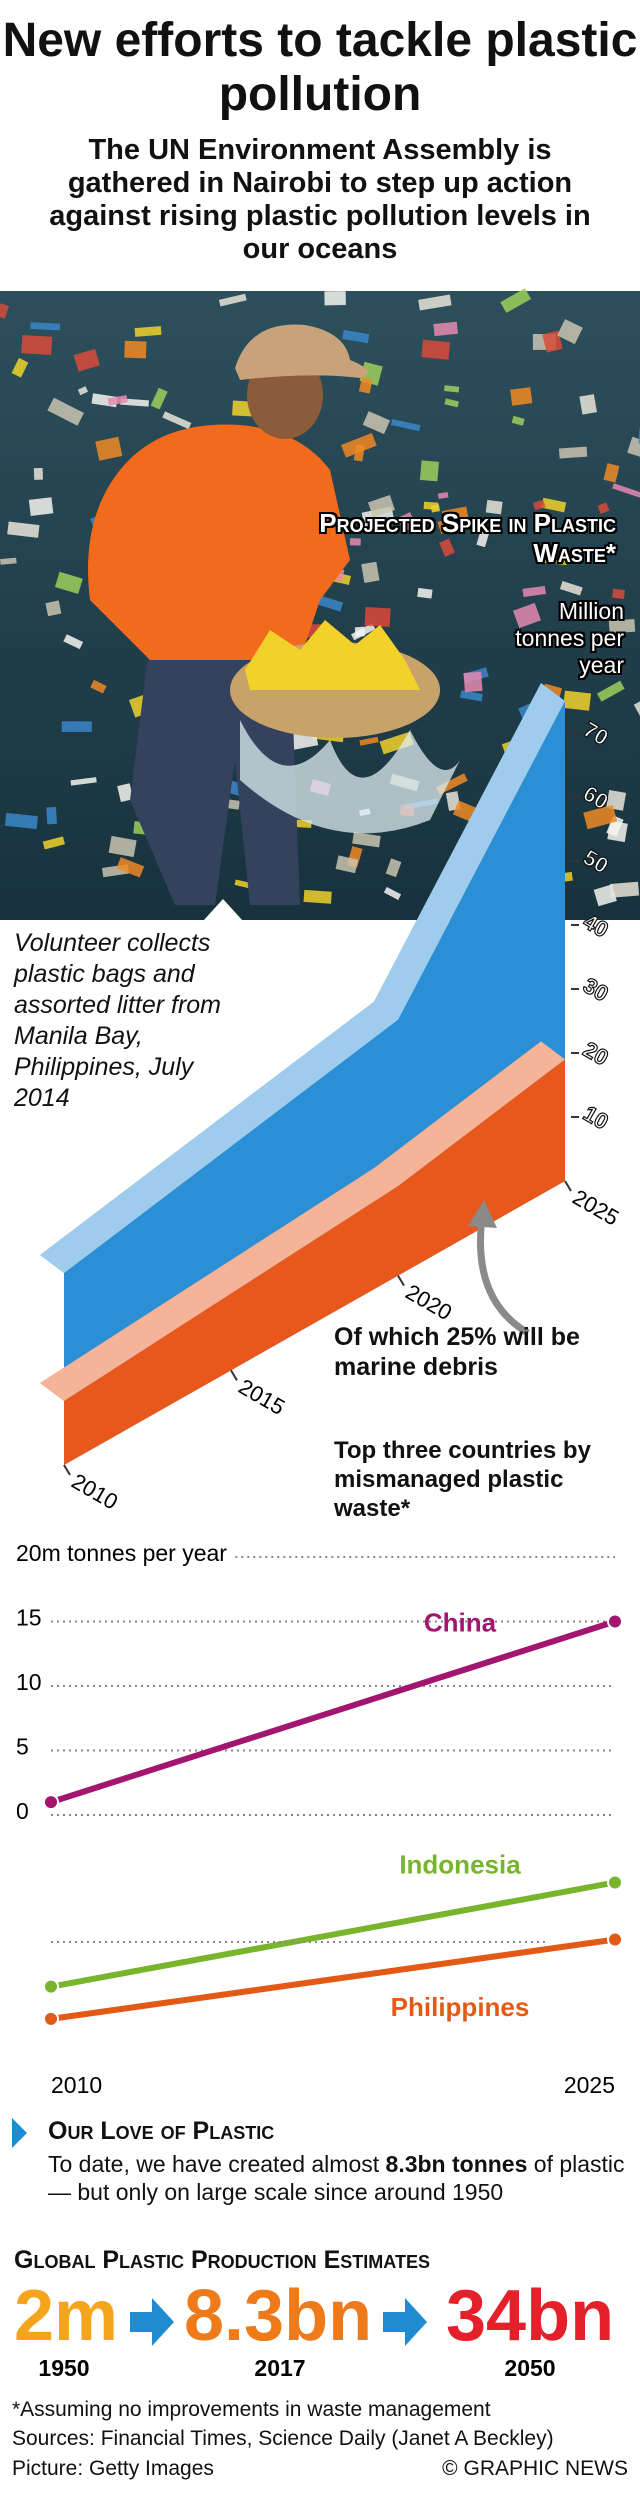 Image resolution: width=640 pixels, height=2498 pixels. Describe the element at coordinates (219, 542) in the screenshot. I see `person-shirt` at that location.